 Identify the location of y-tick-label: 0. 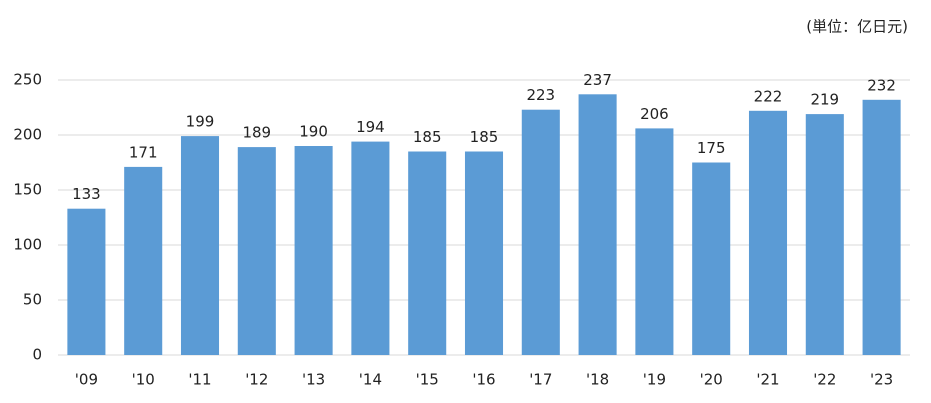
(37, 355).